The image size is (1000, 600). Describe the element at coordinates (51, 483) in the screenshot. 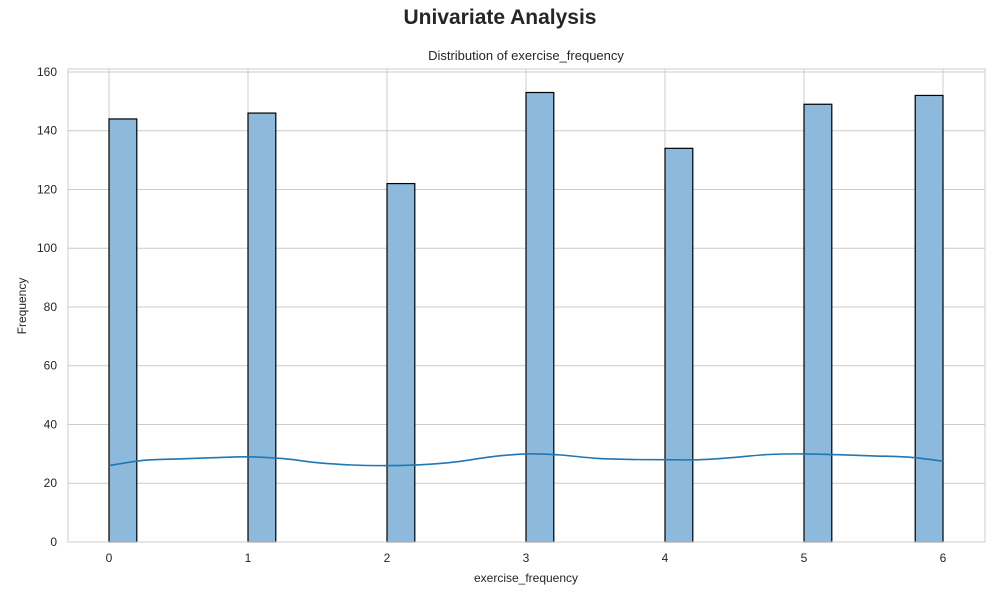

I see `y-tick-label: 20` at that location.